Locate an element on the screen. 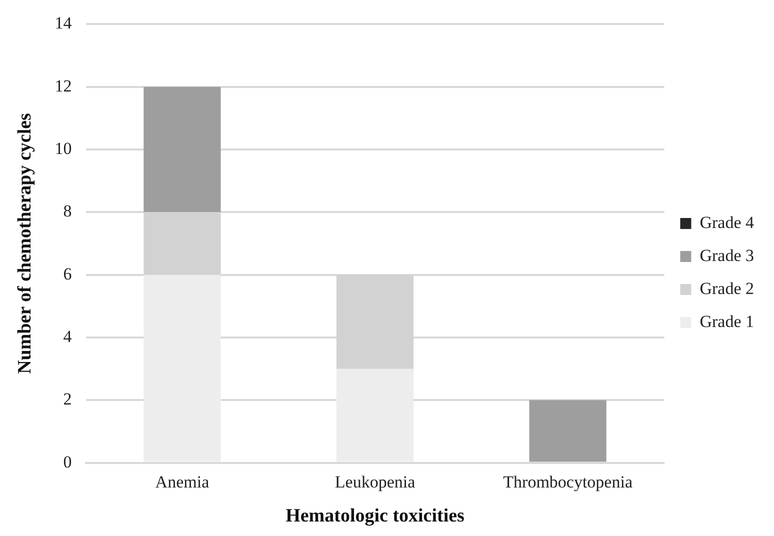  legend-label: Grade 3 is located at coordinates (727, 255).